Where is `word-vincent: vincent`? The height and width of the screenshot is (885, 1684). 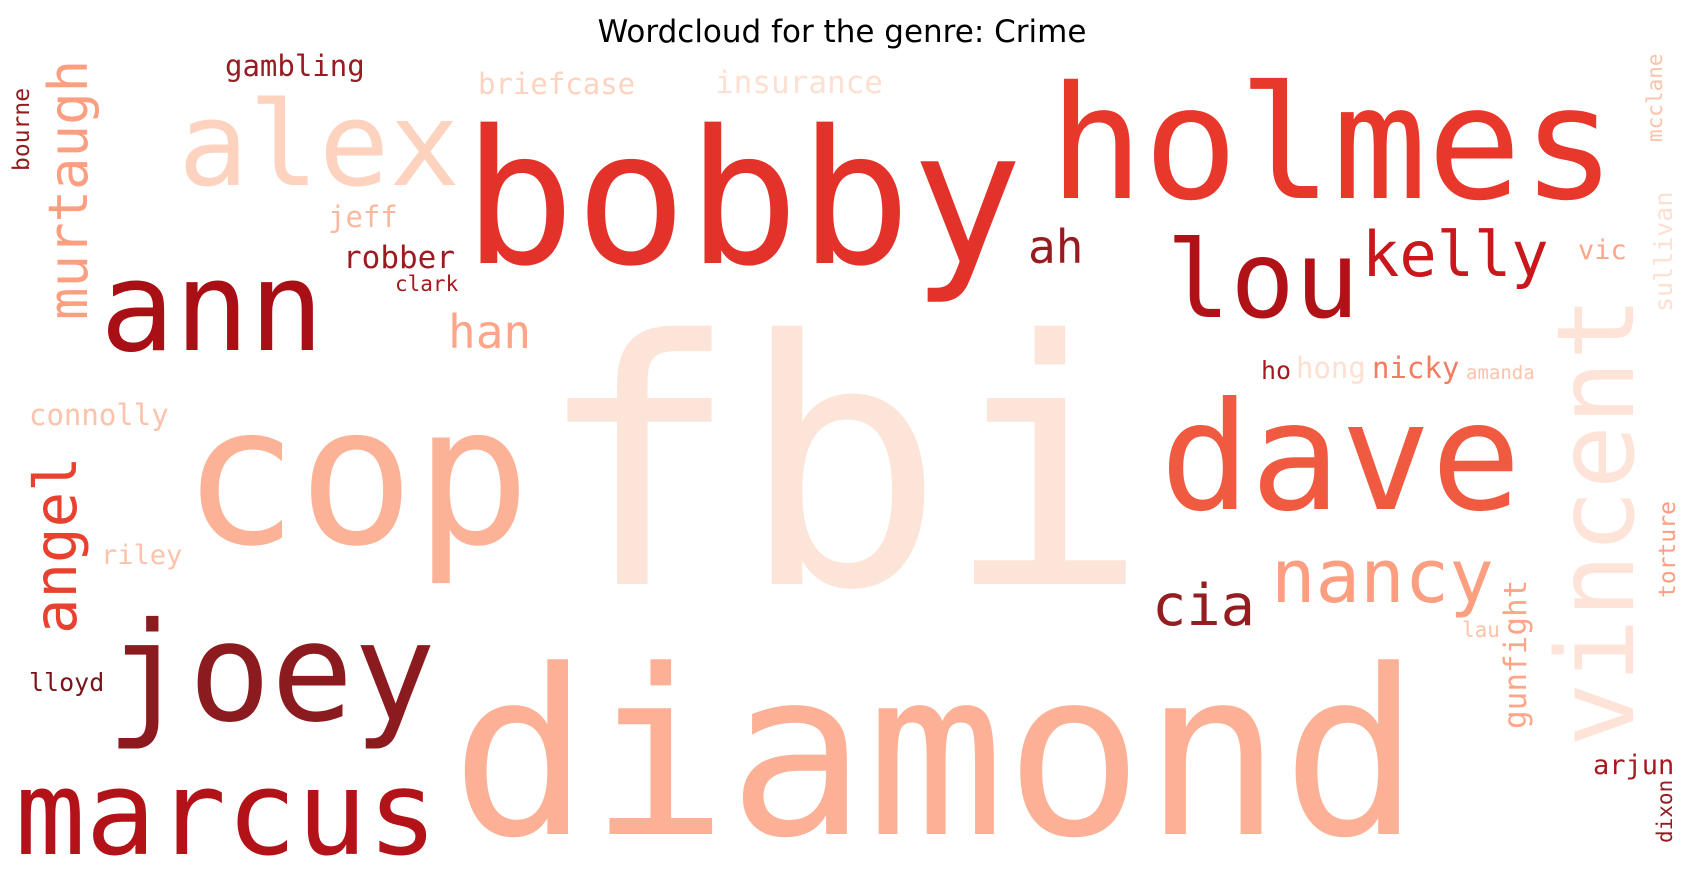 word-vincent: vincent is located at coordinates (1597, 521).